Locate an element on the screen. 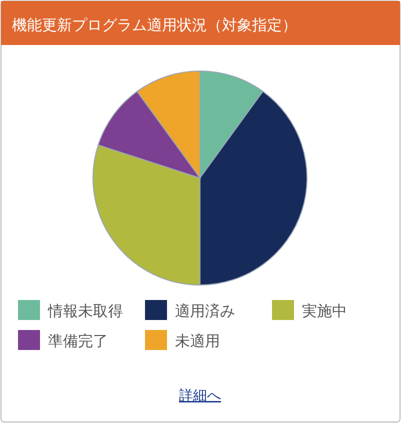  title: 機能更新プログラム適用状況（対象指定） is located at coordinates (154, 25).